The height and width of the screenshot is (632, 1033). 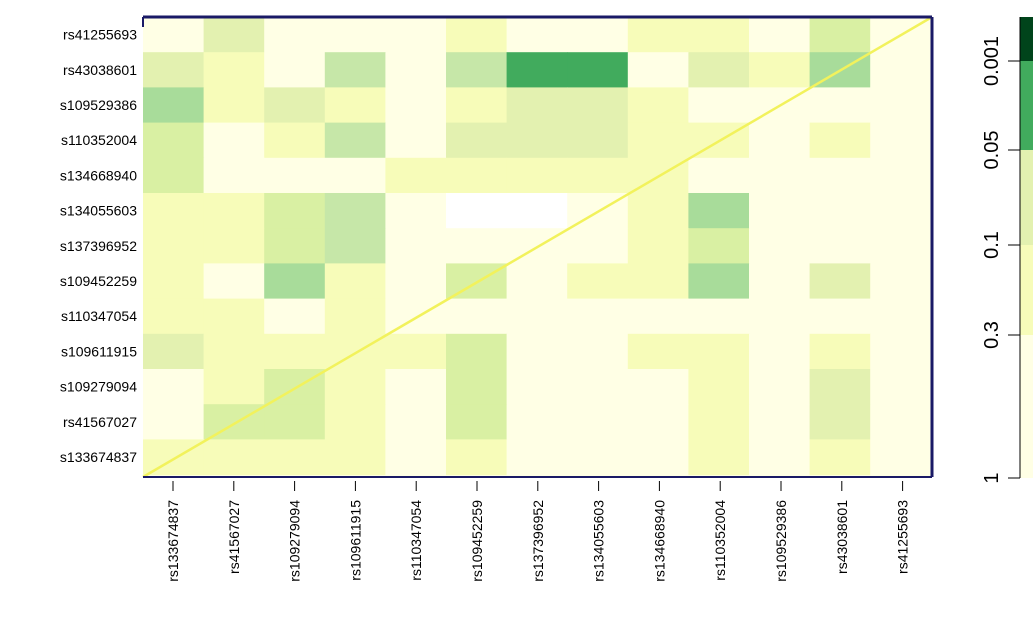 I want to click on x-tick-label: rs134668940, so click(x=659, y=541).